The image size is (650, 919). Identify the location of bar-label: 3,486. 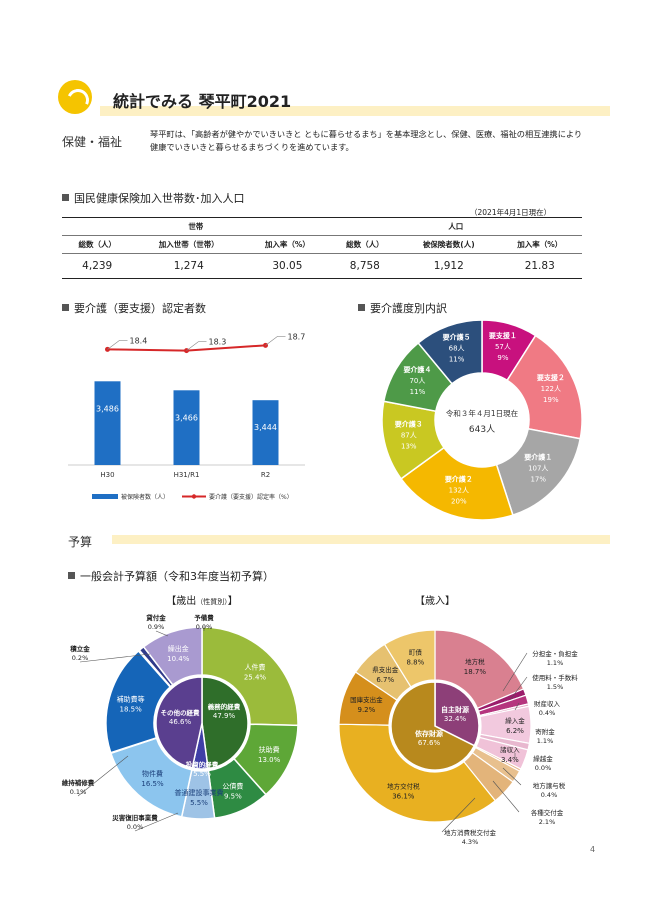
(107, 408).